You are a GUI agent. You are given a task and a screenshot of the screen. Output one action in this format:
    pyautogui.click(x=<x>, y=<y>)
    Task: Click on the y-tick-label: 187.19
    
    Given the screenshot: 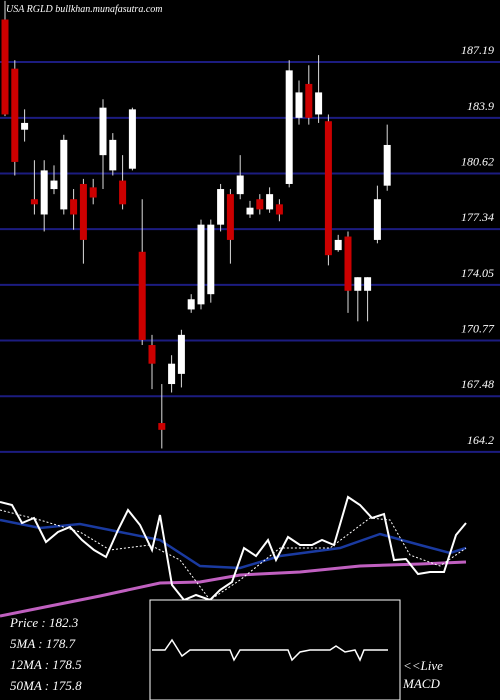 What is the action you would take?
    pyautogui.click(x=477, y=50)
    